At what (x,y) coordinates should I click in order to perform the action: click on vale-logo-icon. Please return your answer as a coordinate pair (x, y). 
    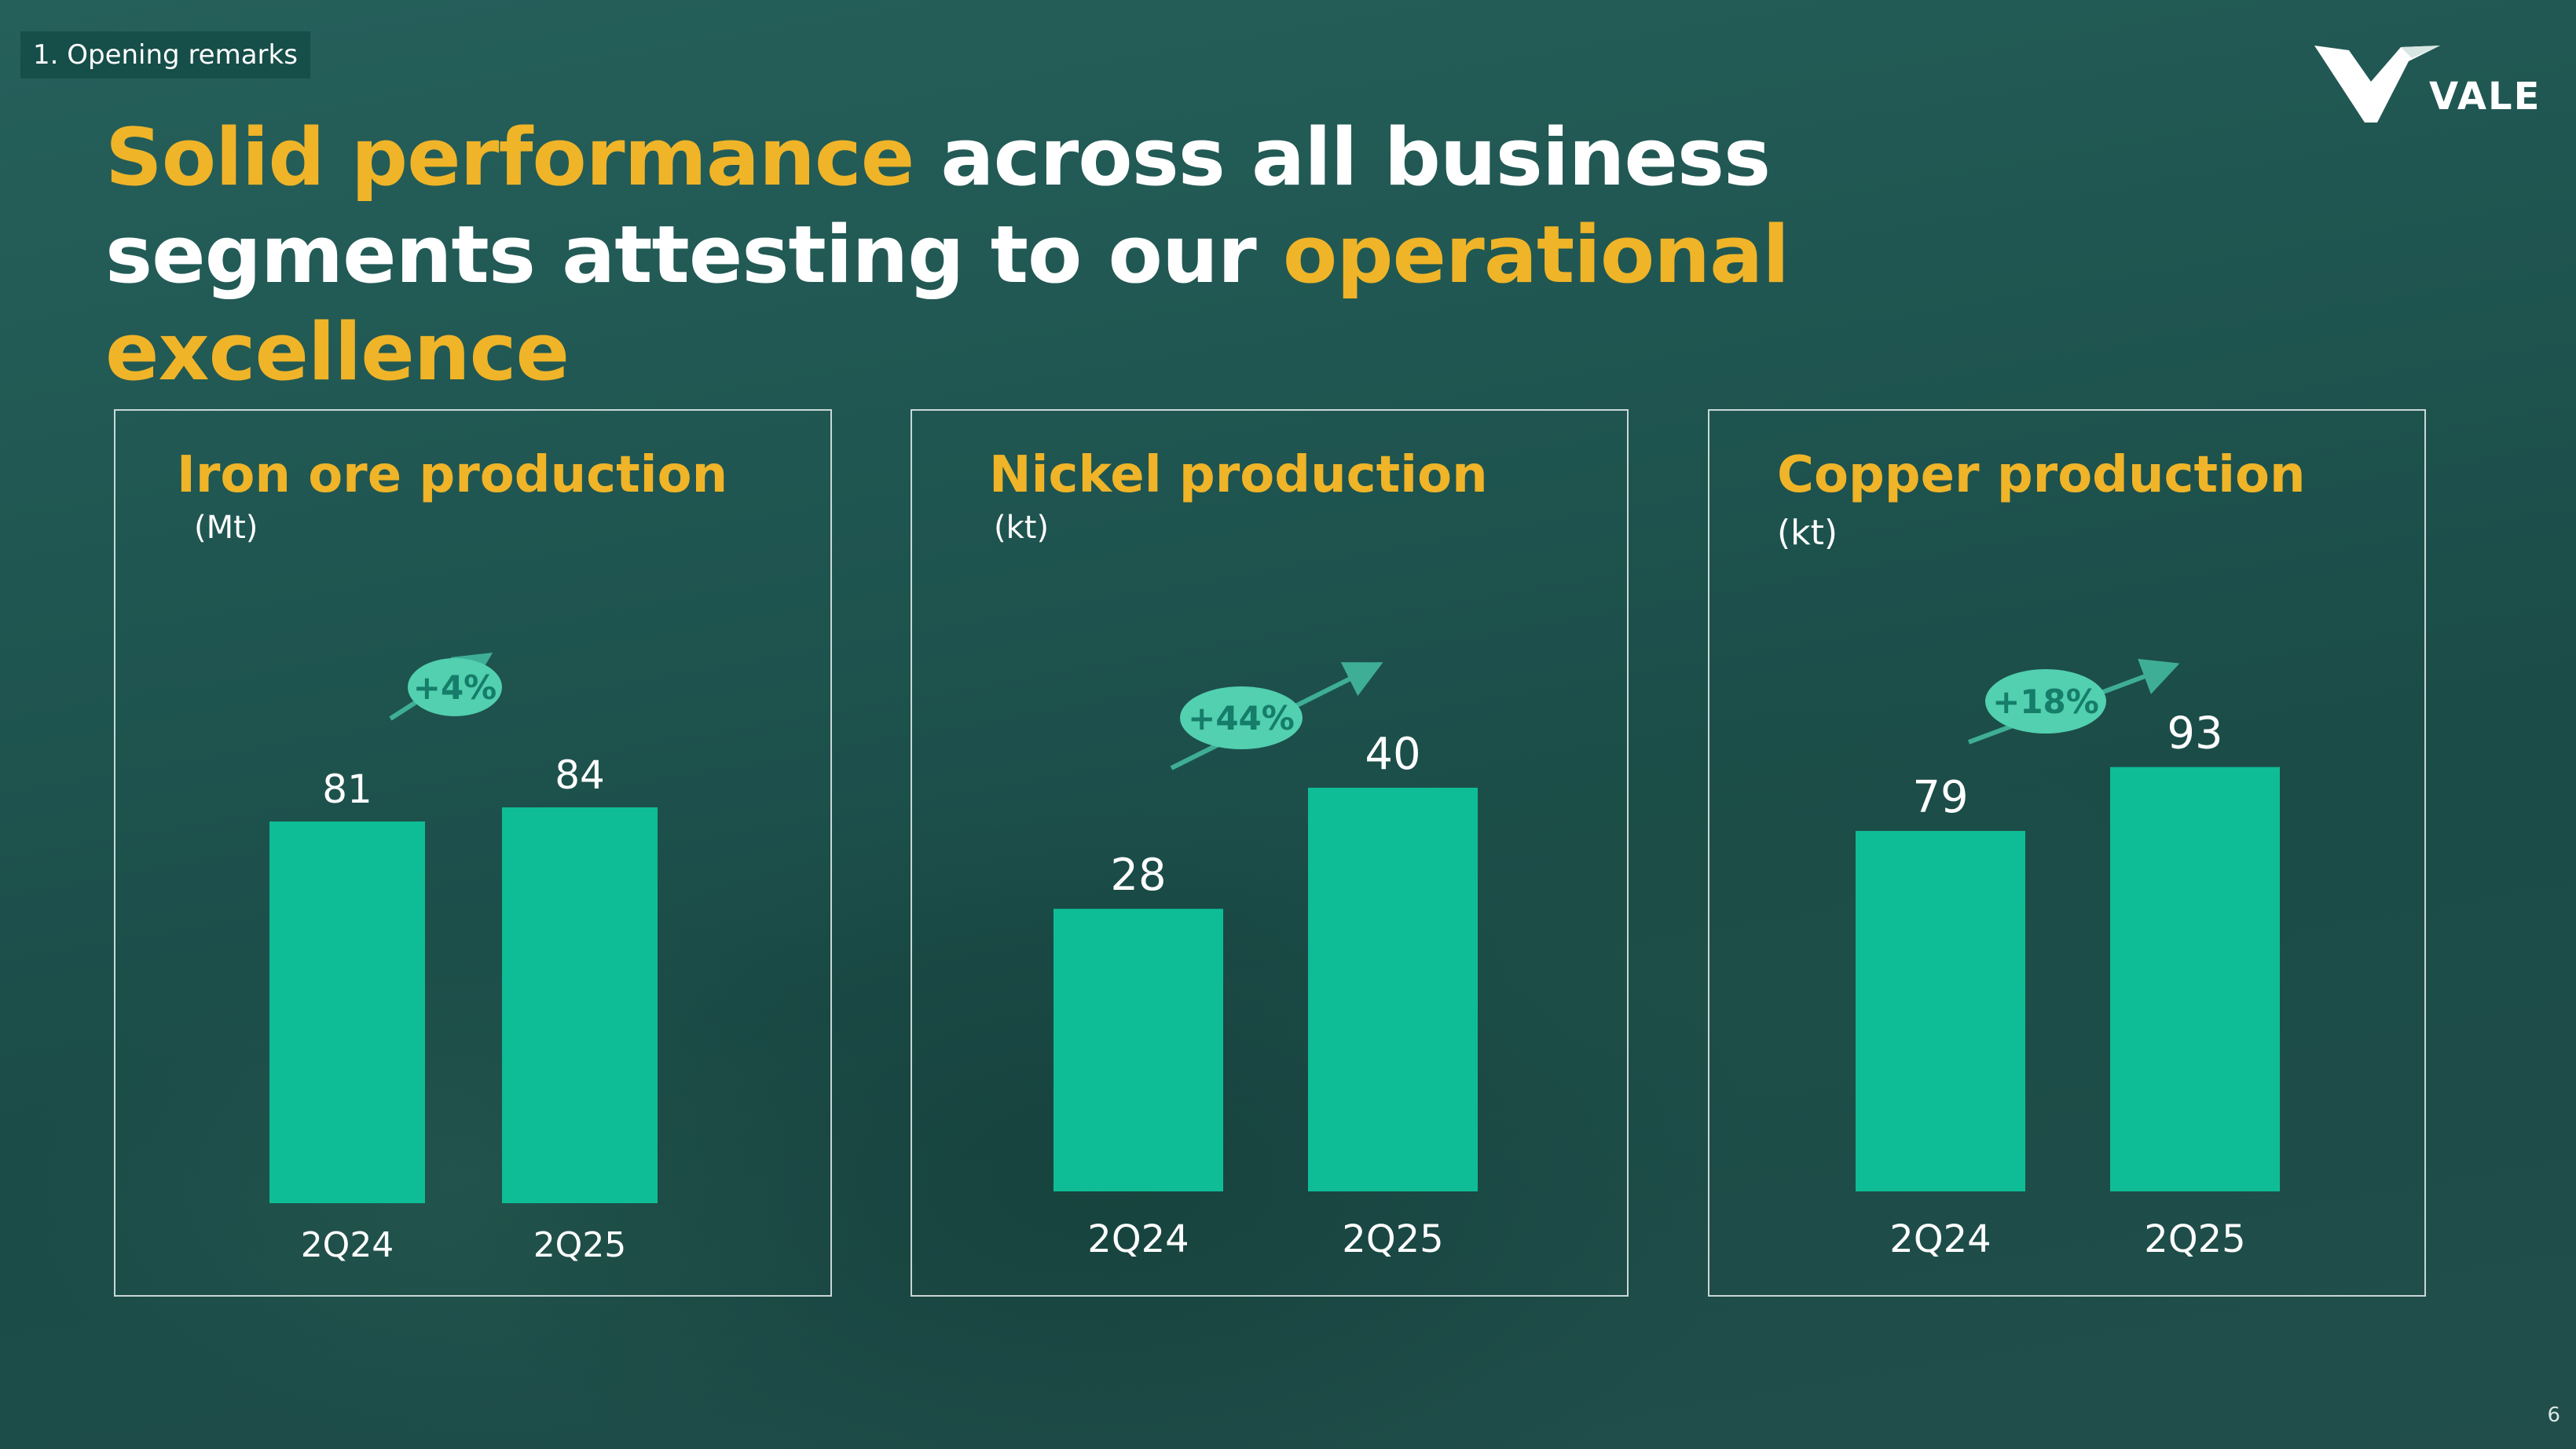
    Looking at the image, I should click on (2377, 85).